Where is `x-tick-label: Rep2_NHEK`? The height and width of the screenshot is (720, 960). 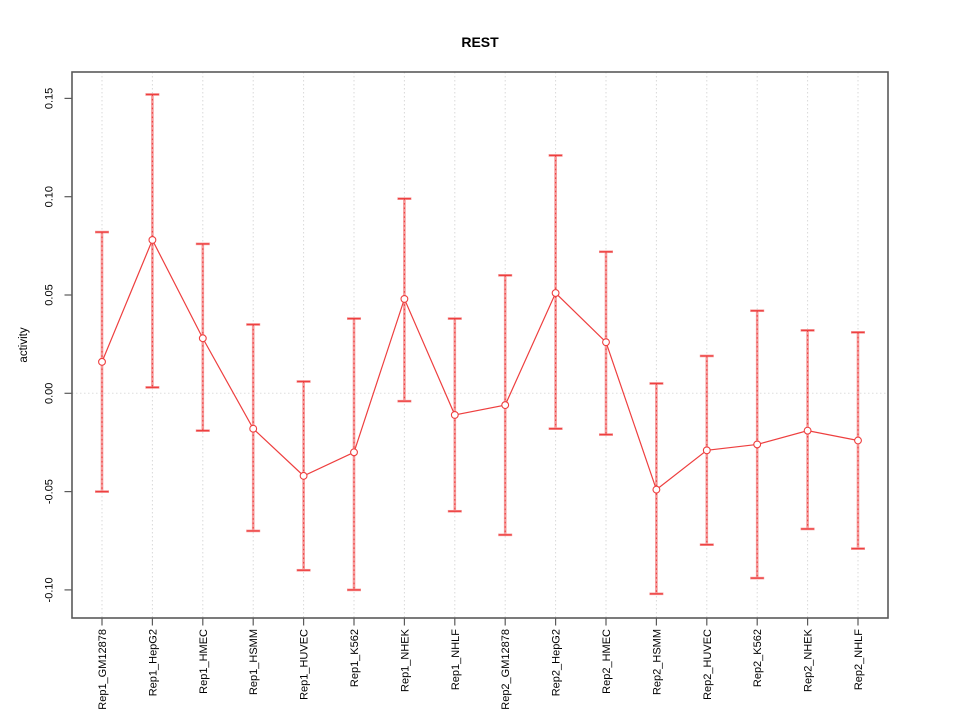
x-tick-label: Rep2_NHEK is located at coordinates (809, 660).